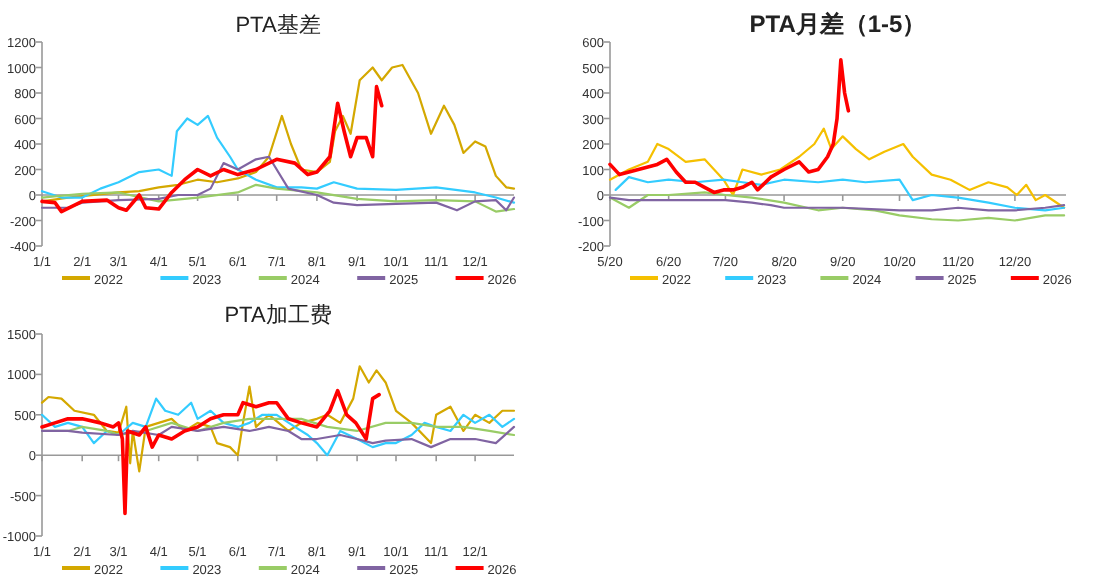 The image size is (1100, 586). Describe the element at coordinates (278, 25) in the screenshot. I see `chart-title: PTA基差` at that location.